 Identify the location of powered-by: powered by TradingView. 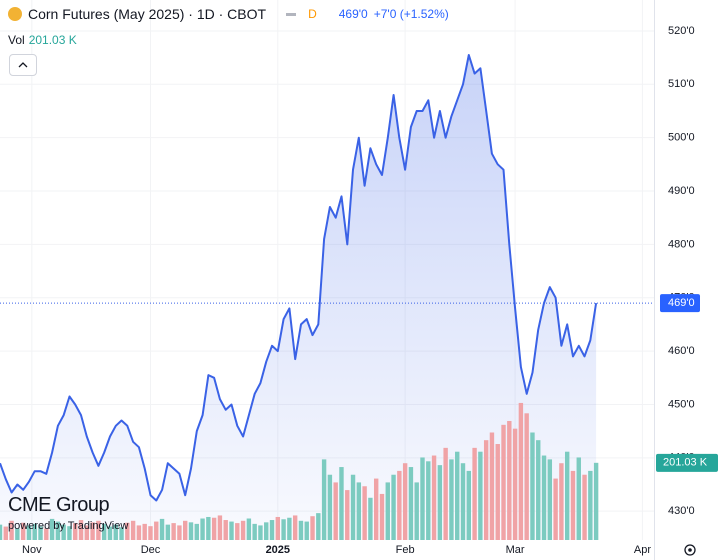
(68, 526).